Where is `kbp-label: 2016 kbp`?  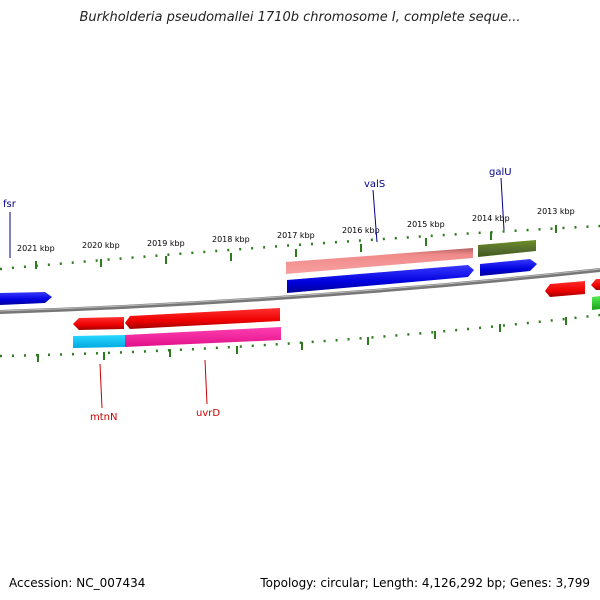 kbp-label: 2016 kbp is located at coordinates (361, 230).